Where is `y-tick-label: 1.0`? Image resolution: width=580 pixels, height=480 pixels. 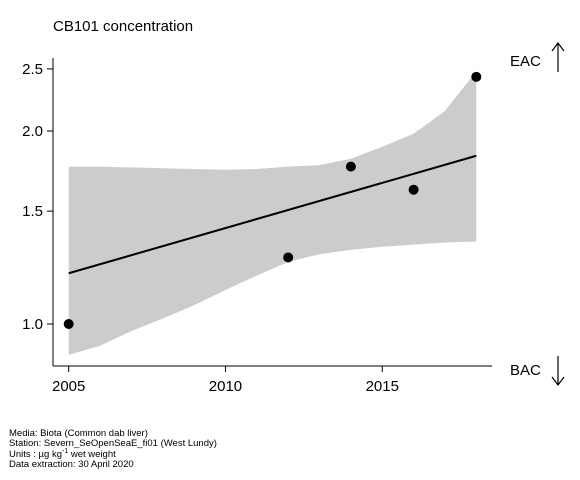
y-tick-label: 1.0 is located at coordinates (32, 324).